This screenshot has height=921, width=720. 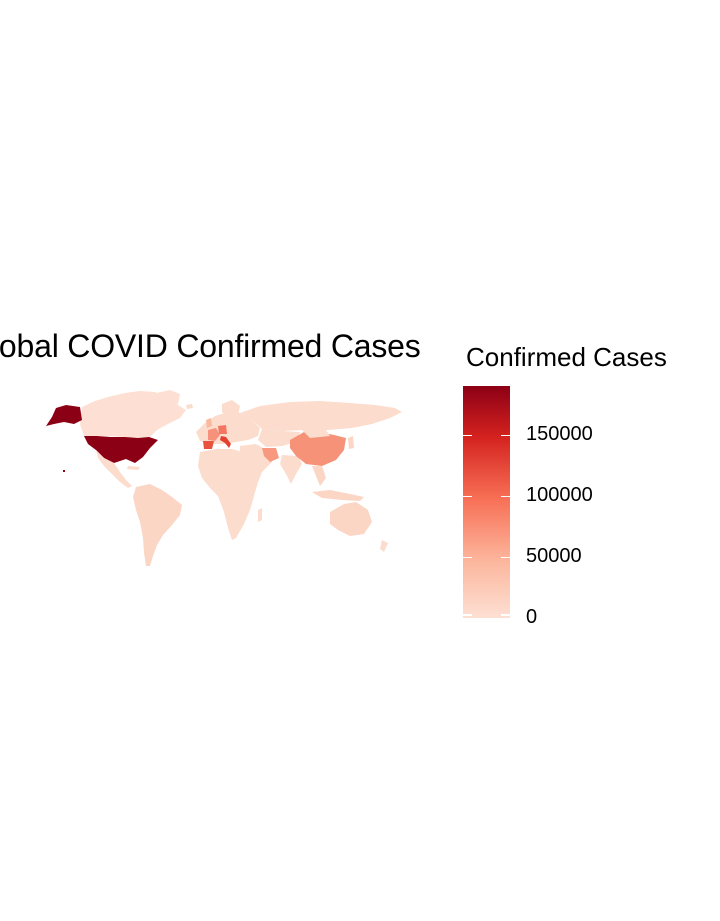 I want to click on map-title: lobal COVID Confirmed Cases, so click(x=210, y=346).